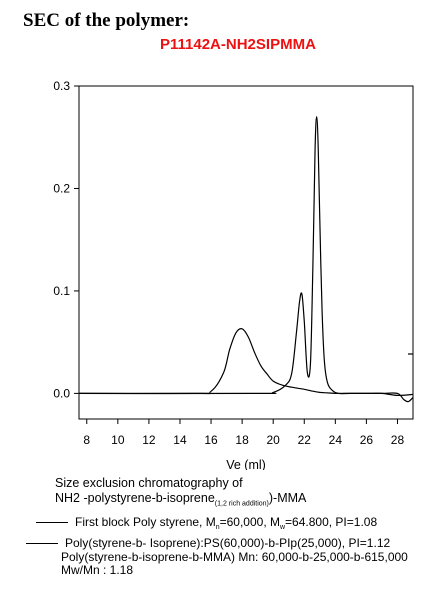  Describe the element at coordinates (238, 44) in the screenshot. I see `sample-id: P11142A-NH2SIPMMA` at that location.